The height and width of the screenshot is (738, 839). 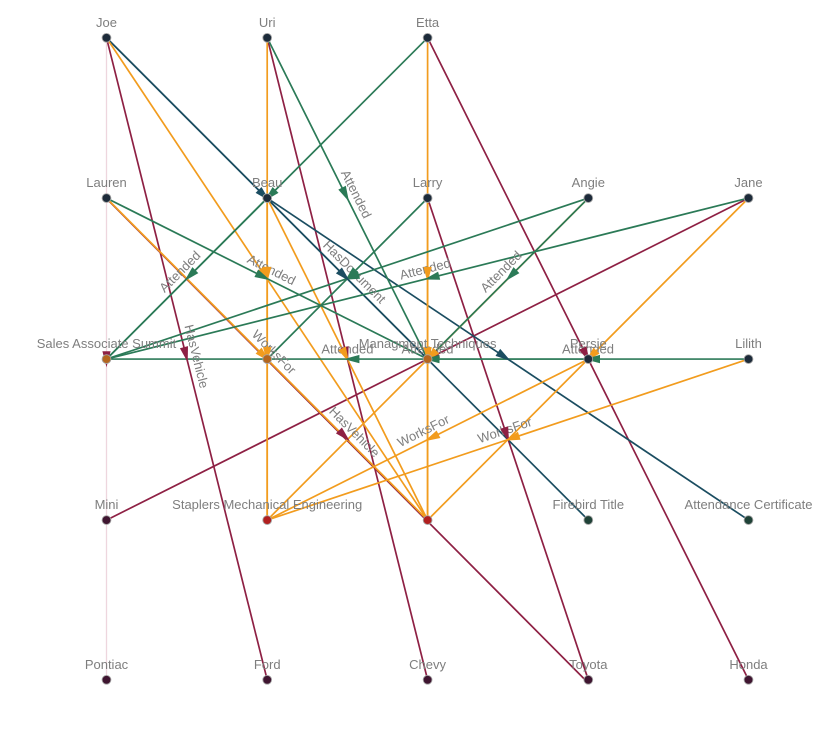 What do you see at coordinates (427, 664) in the screenshot?
I see `svg-text: Chevy` at bounding box center [427, 664].